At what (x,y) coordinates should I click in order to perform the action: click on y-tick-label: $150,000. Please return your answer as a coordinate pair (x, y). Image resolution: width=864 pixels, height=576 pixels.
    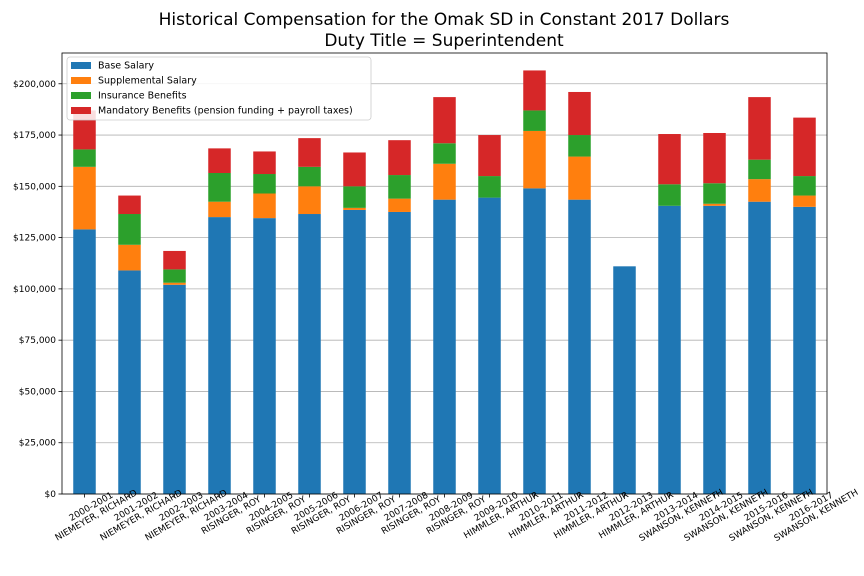
    Looking at the image, I should click on (34, 187).